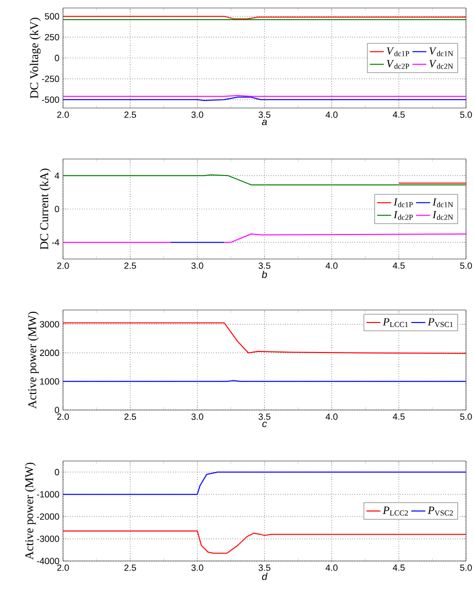  Describe the element at coordinates (395, 511) in the screenshot. I see `legend-label: P$_{LCC2}$` at that location.